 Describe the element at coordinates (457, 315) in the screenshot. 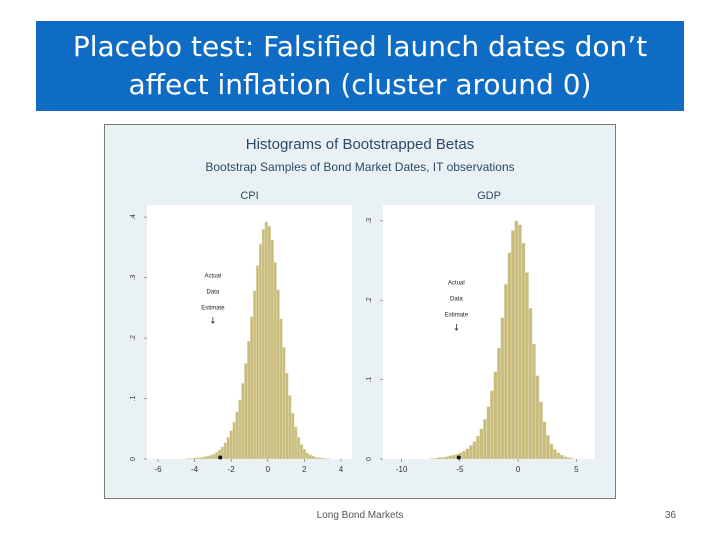

I see `gdp-annotation-line: Estimate` at that location.